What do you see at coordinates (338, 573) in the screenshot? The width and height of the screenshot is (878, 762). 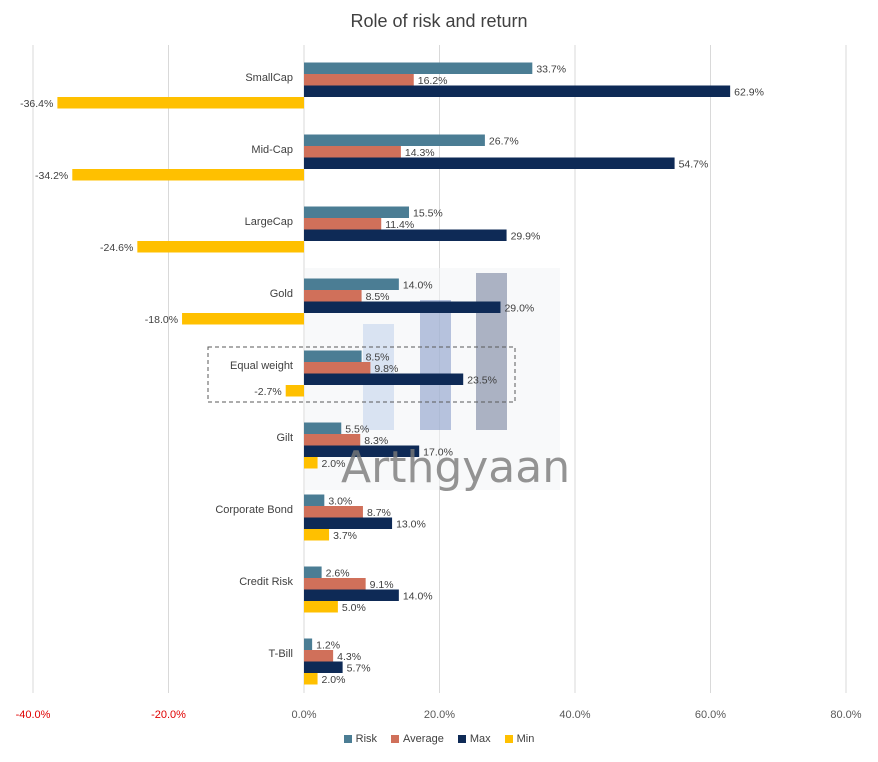 I see `data-label: 2.6%` at bounding box center [338, 573].